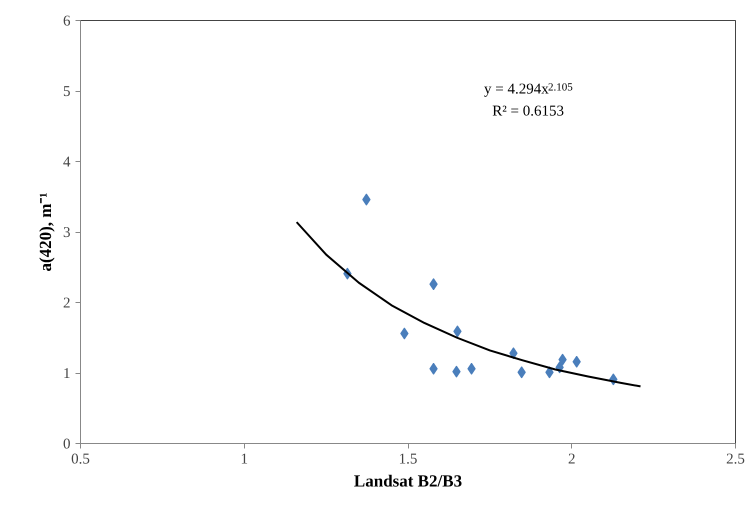  What do you see at coordinates (66, 374) in the screenshot?
I see `y-tick-label: 1` at bounding box center [66, 374].